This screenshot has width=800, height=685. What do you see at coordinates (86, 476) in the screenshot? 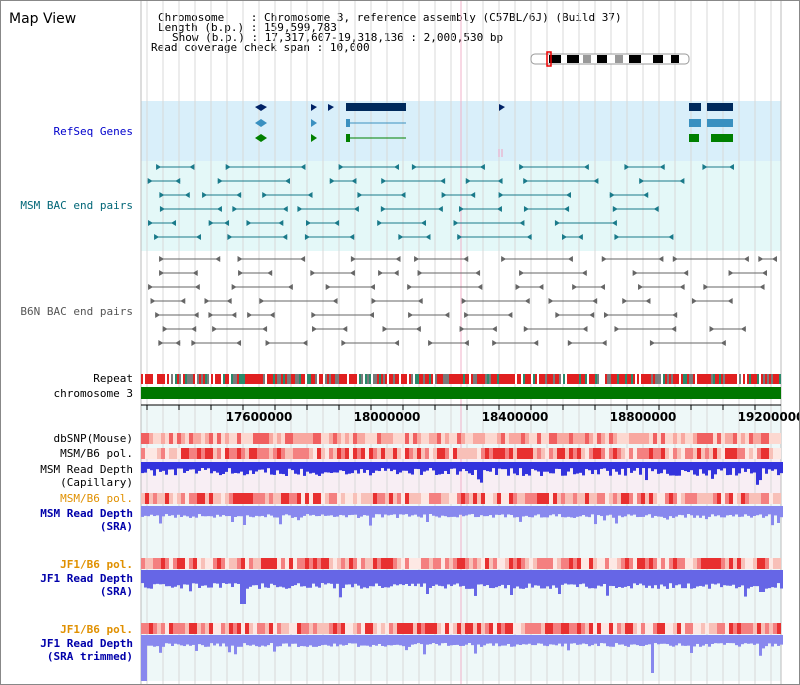
I see `track-label-msm-depth-capillary: MSM Read Depth (Capillary)` at bounding box center [86, 476].